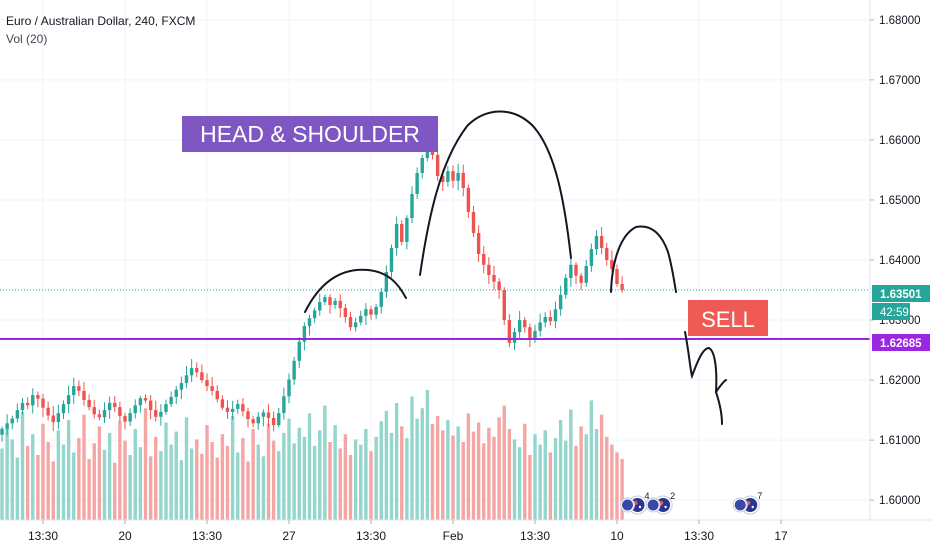 This screenshot has width=932, height=550. Describe the element at coordinates (747, 503) in the screenshot. I see `economic-event-marker: 7` at that location.